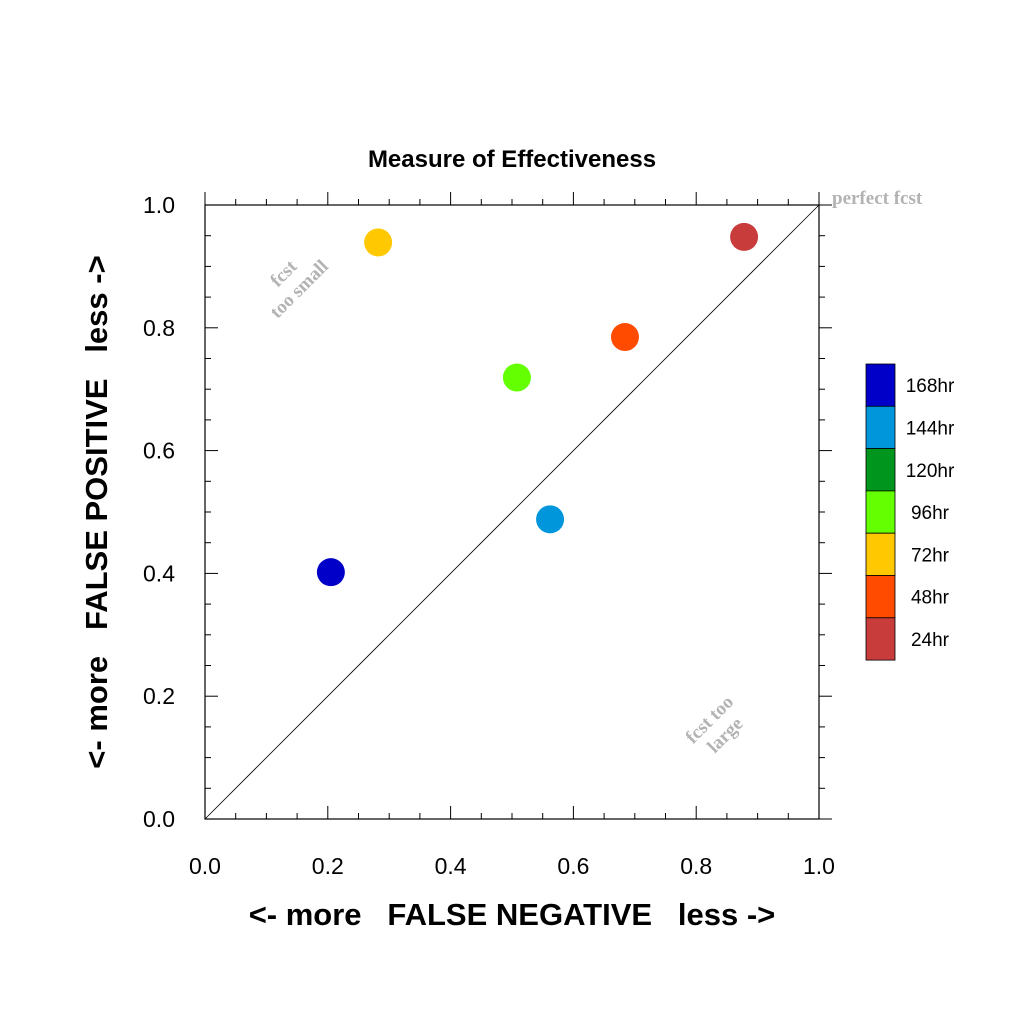 Image resolution: width=1024 pixels, height=1024 pixels. What do you see at coordinates (930, 598) in the screenshot?
I see `legend-label: 48hr` at bounding box center [930, 598].